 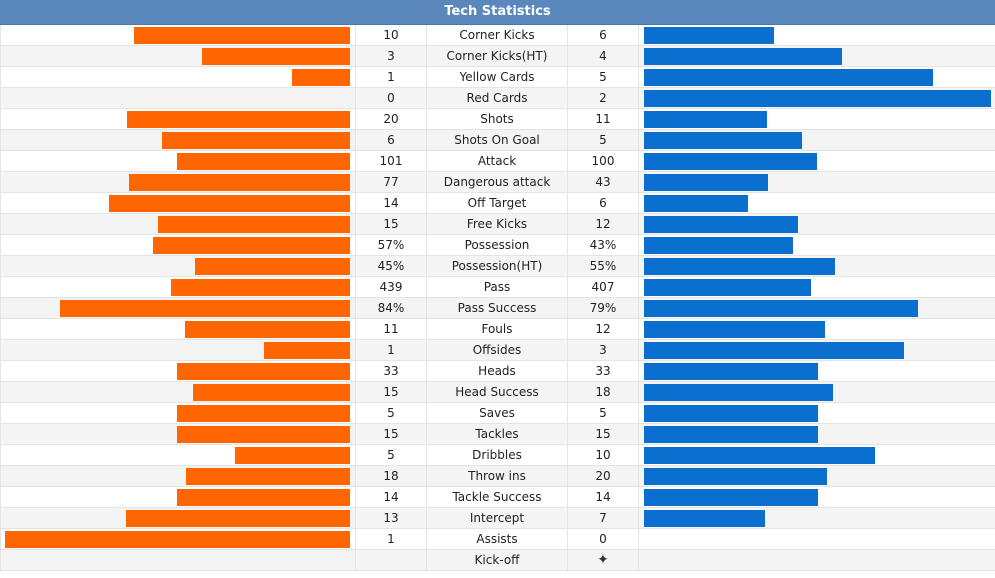 I want to click on stat-label: Offsides, so click(x=497, y=350).